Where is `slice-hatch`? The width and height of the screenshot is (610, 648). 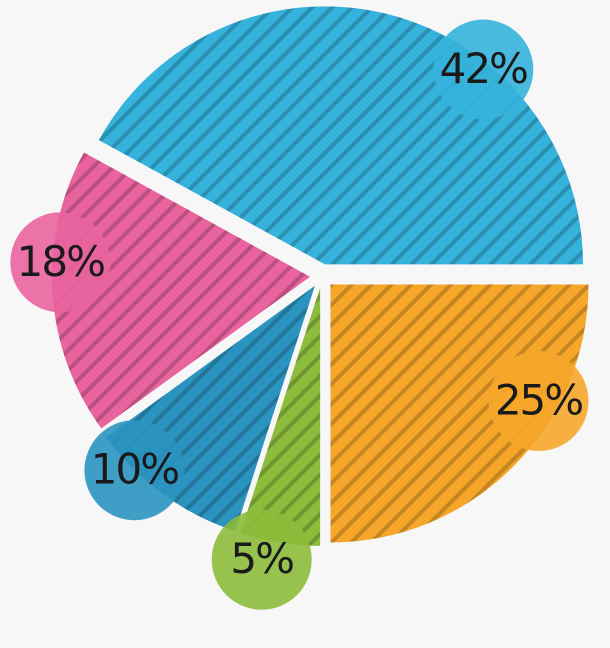
slice-hatch is located at coordinates (280, 416).